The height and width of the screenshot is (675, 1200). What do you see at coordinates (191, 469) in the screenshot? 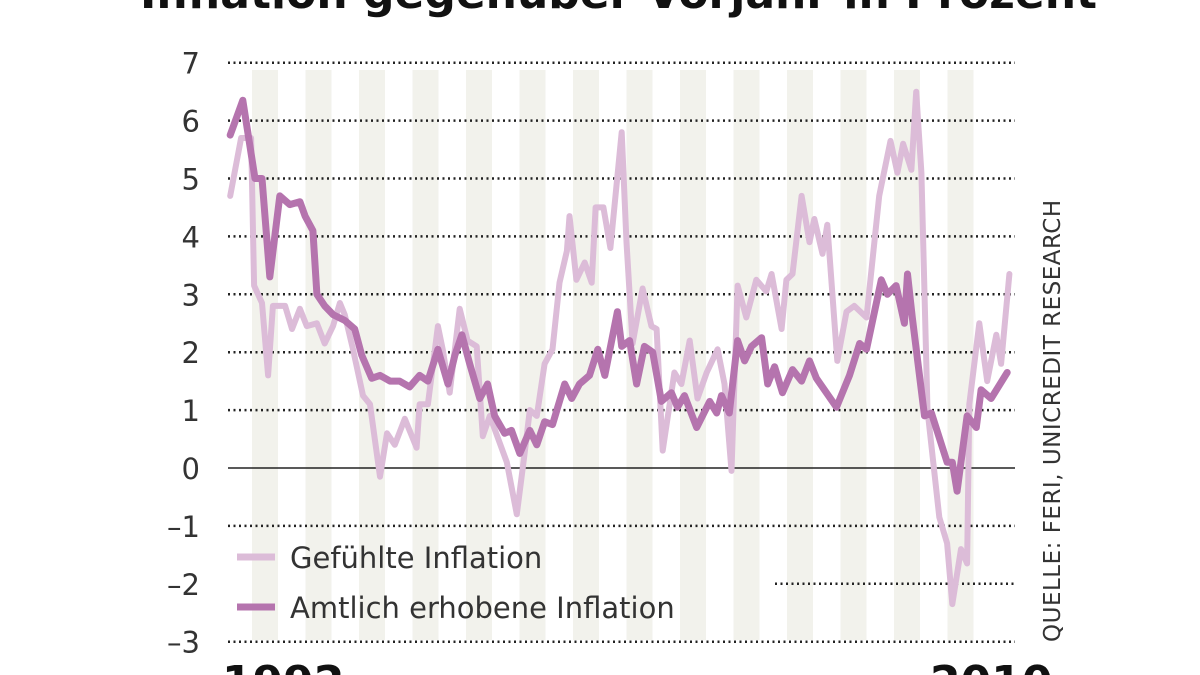
I see `y-tick-label: 0` at bounding box center [191, 469].